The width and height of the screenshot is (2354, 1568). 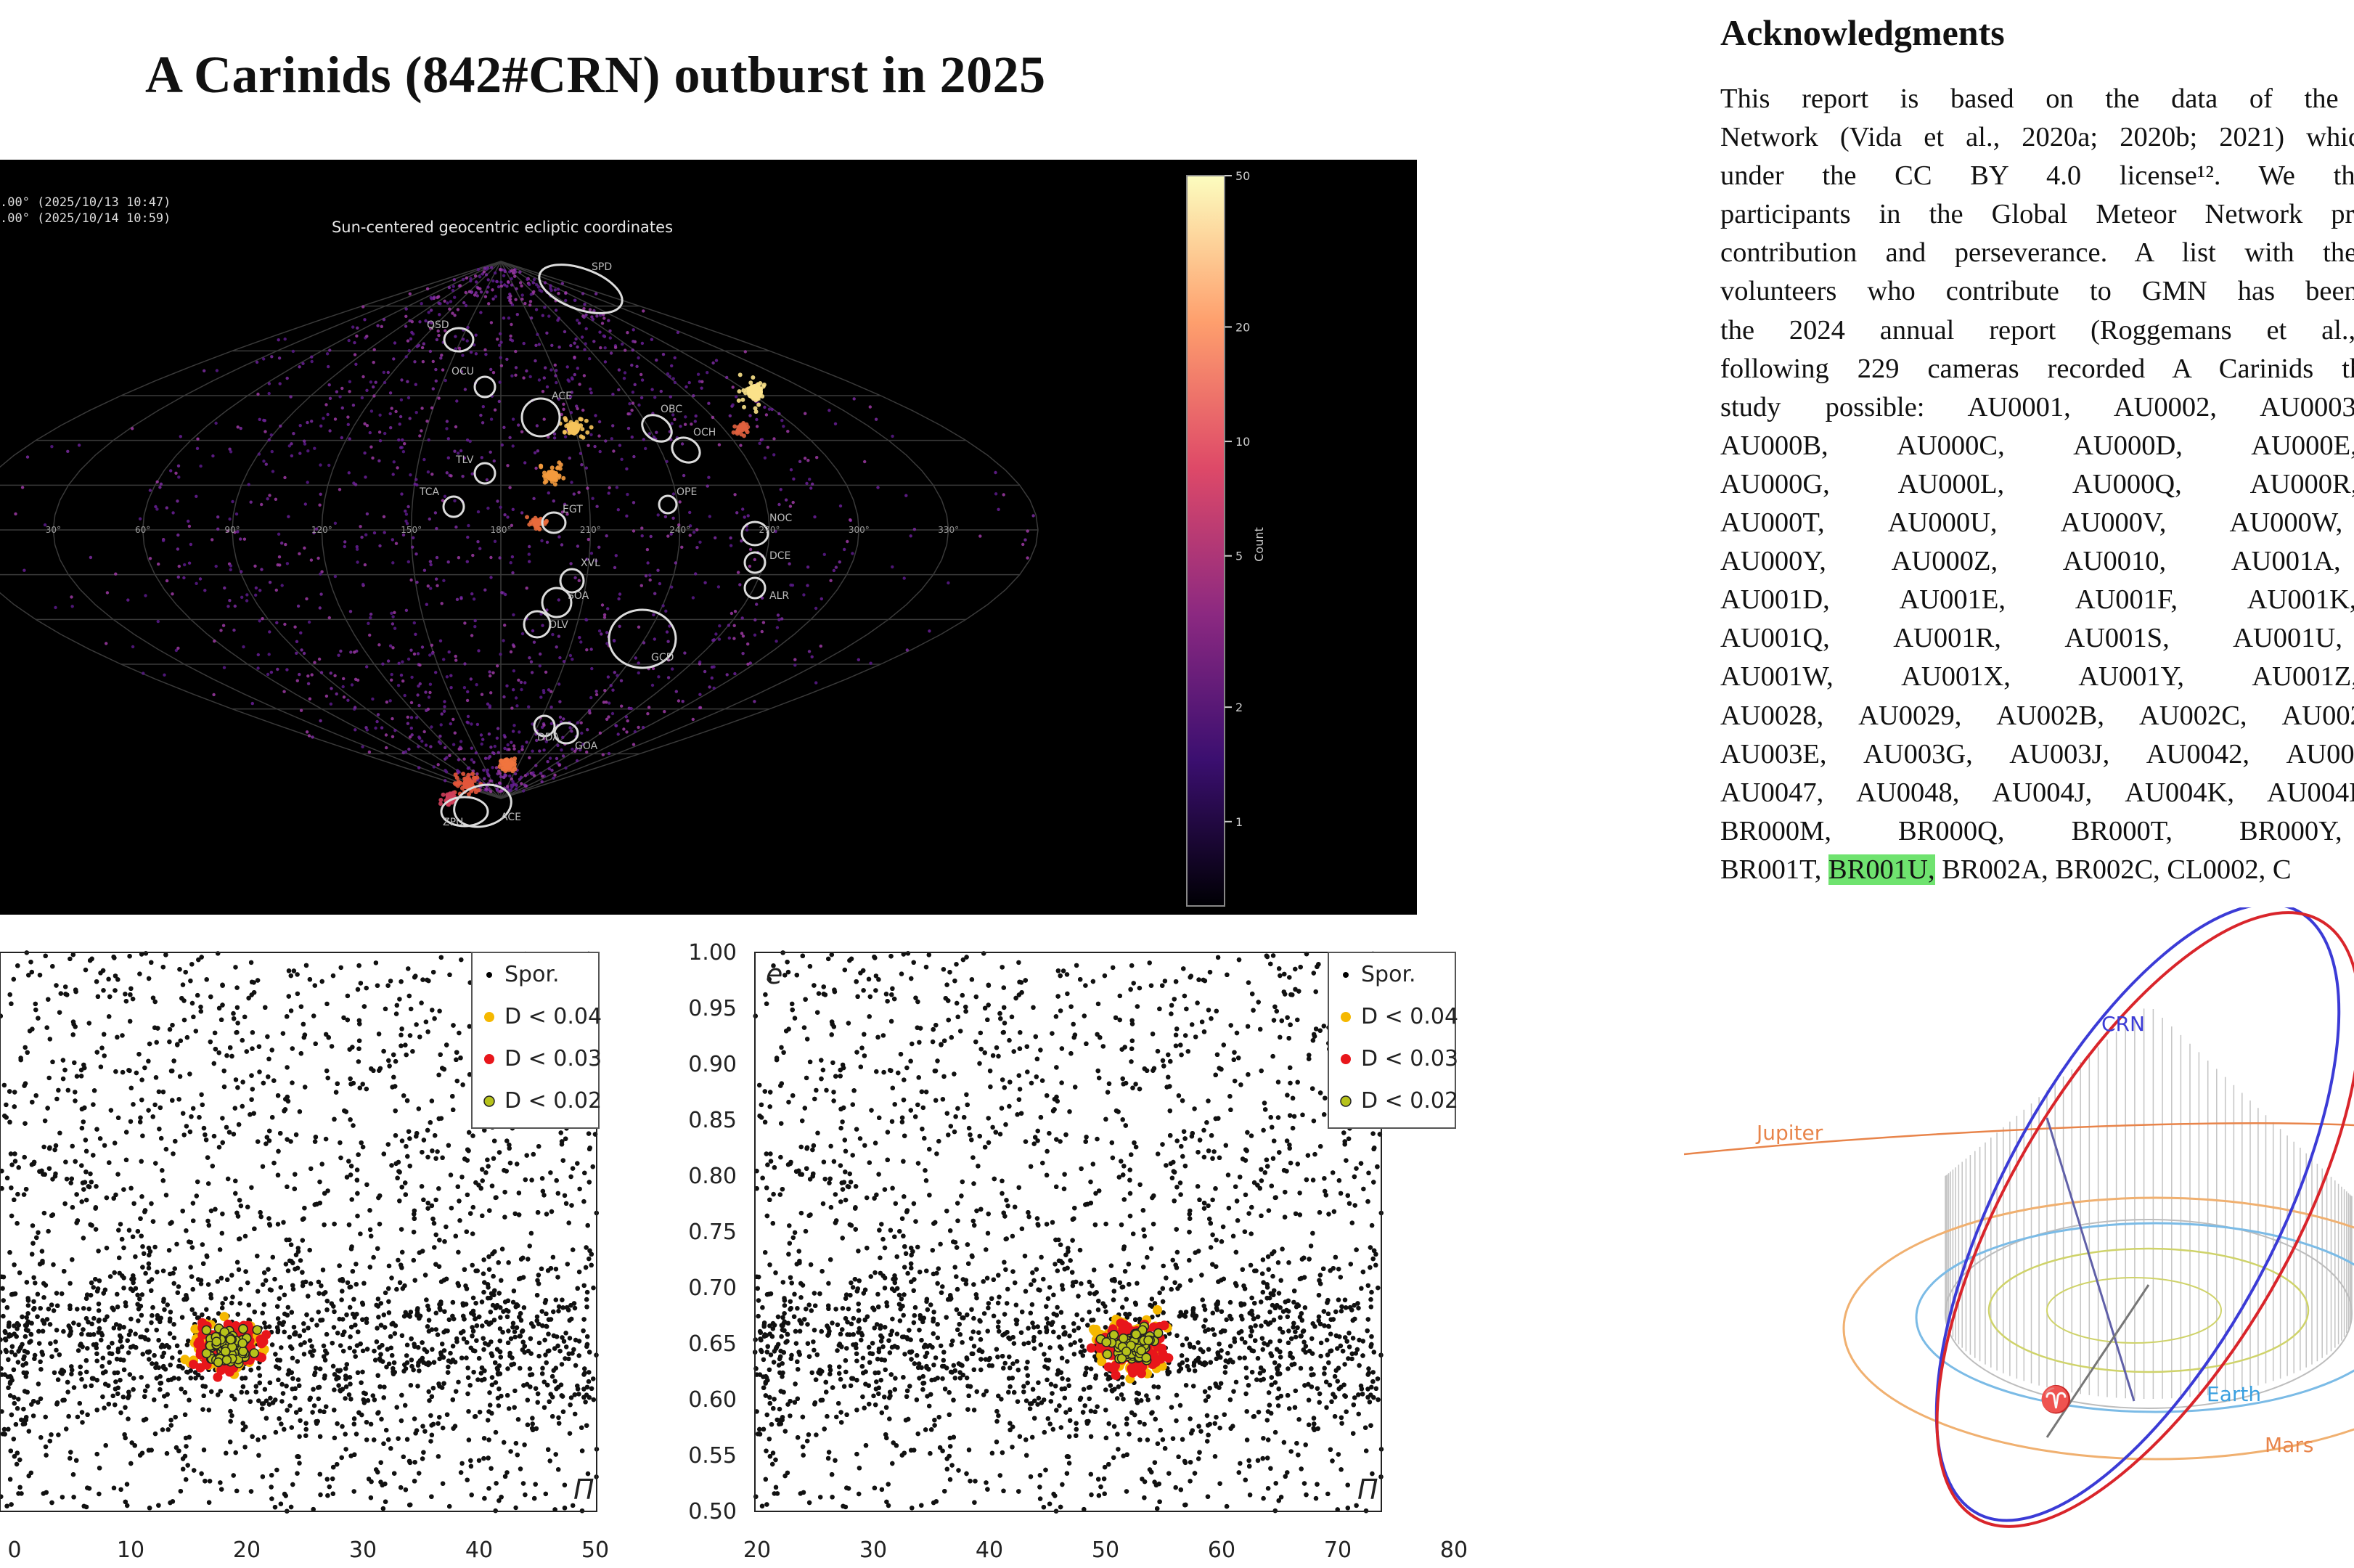 What do you see at coordinates (552, 468) in the screenshot?
I see `sky-hotspot-point` at bounding box center [552, 468].